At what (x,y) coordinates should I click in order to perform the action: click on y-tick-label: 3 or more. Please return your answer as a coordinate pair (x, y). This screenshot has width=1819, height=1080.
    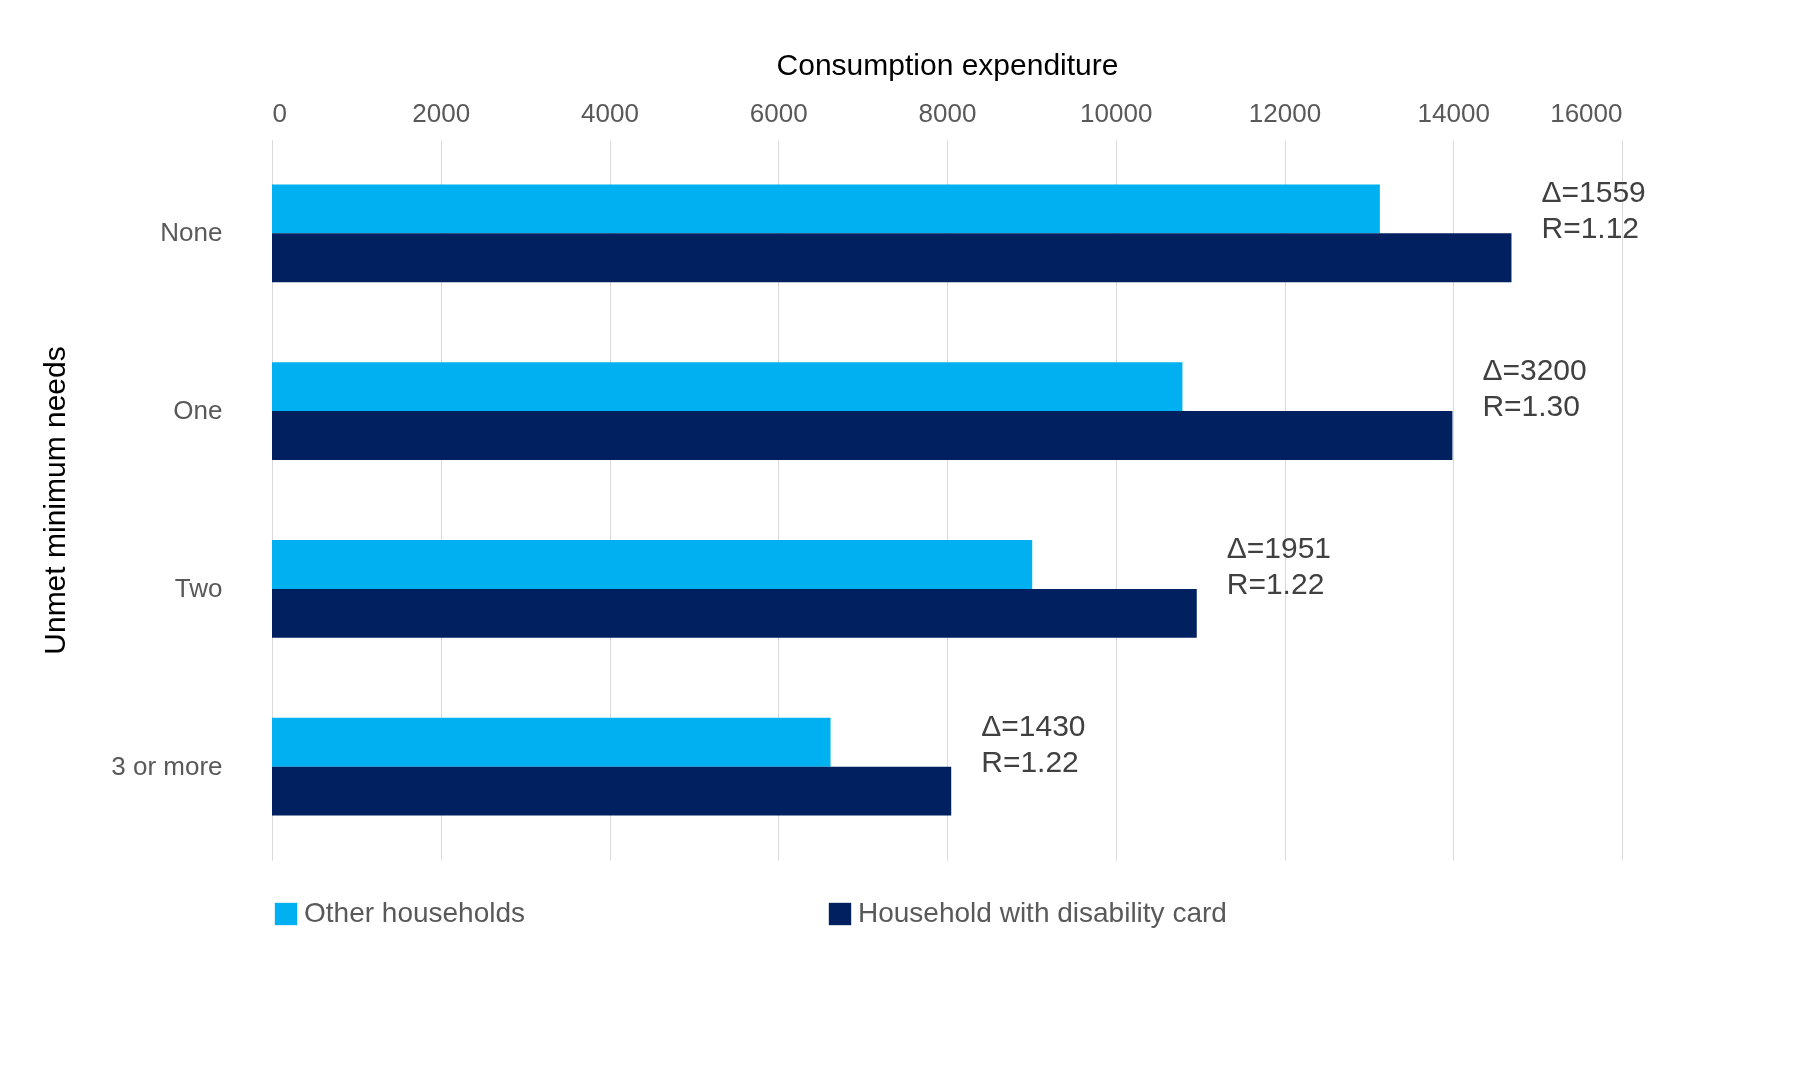
    Looking at the image, I should click on (167, 765).